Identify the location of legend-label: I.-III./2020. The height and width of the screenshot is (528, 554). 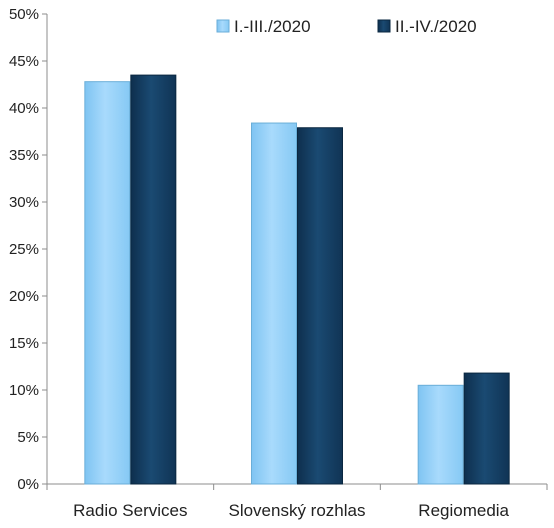
(272, 26).